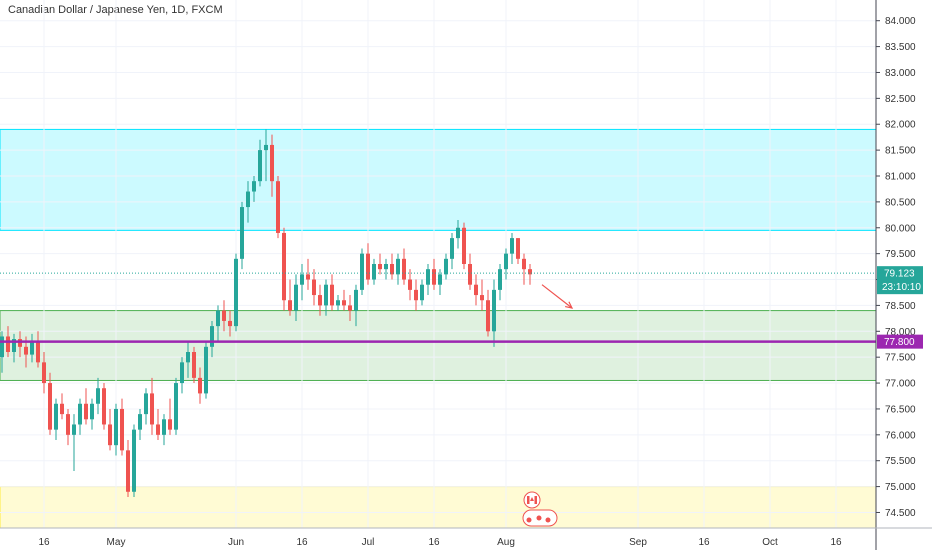 This screenshot has height=550, width=932. Describe the element at coordinates (532, 500) in the screenshot. I see `canada-flag-icon` at that location.